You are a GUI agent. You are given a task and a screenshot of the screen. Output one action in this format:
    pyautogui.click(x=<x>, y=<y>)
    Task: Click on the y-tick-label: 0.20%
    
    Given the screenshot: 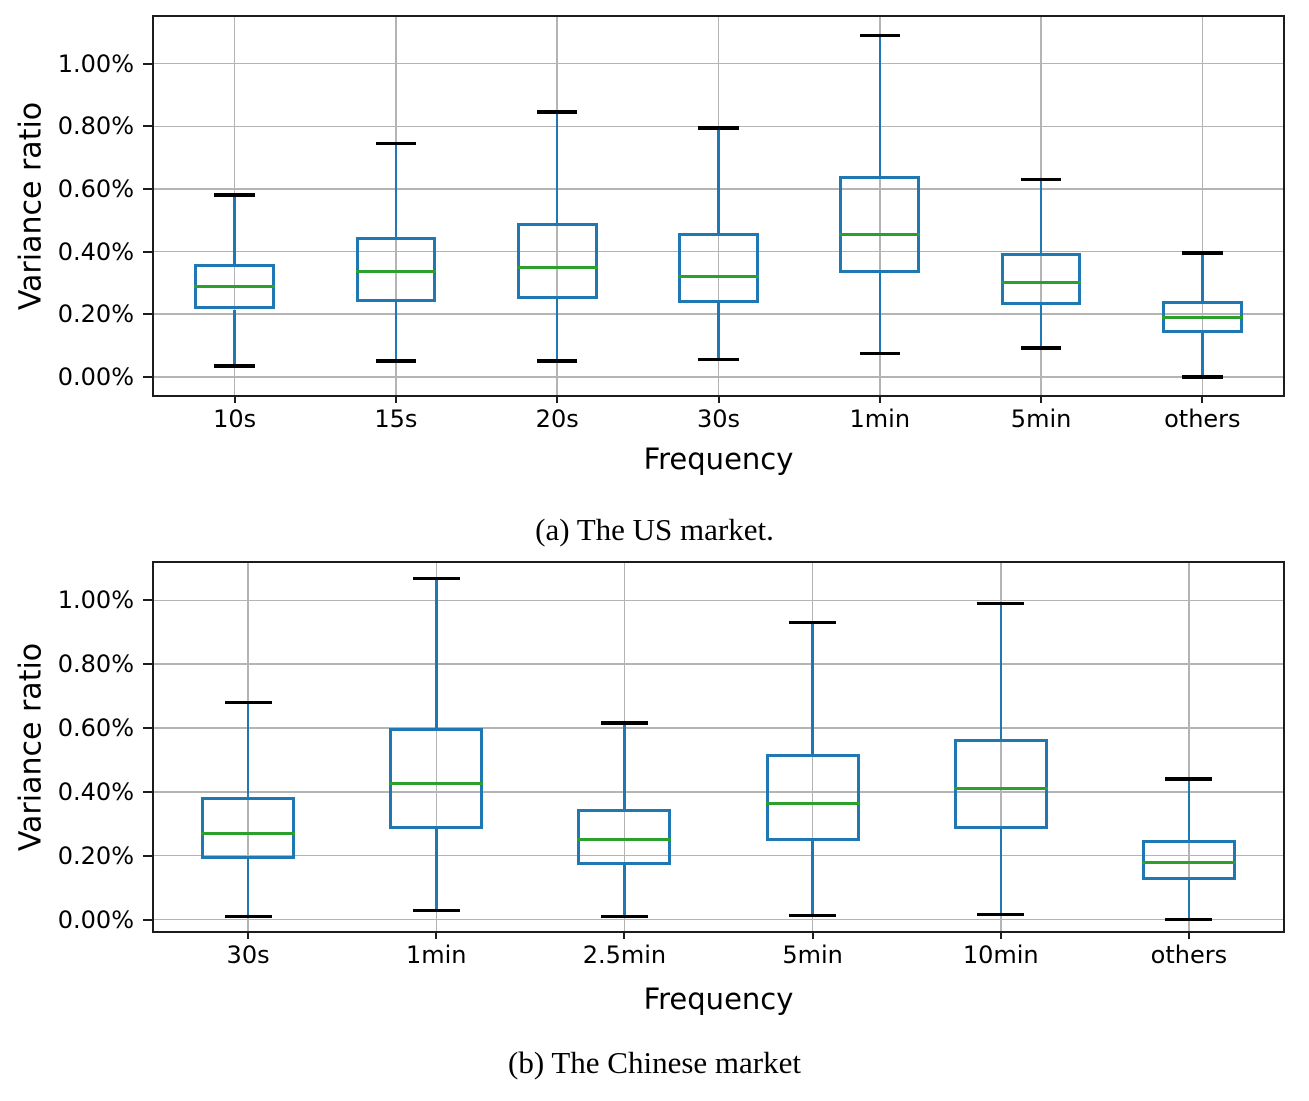 What is the action you would take?
    pyautogui.click(x=95, y=314)
    